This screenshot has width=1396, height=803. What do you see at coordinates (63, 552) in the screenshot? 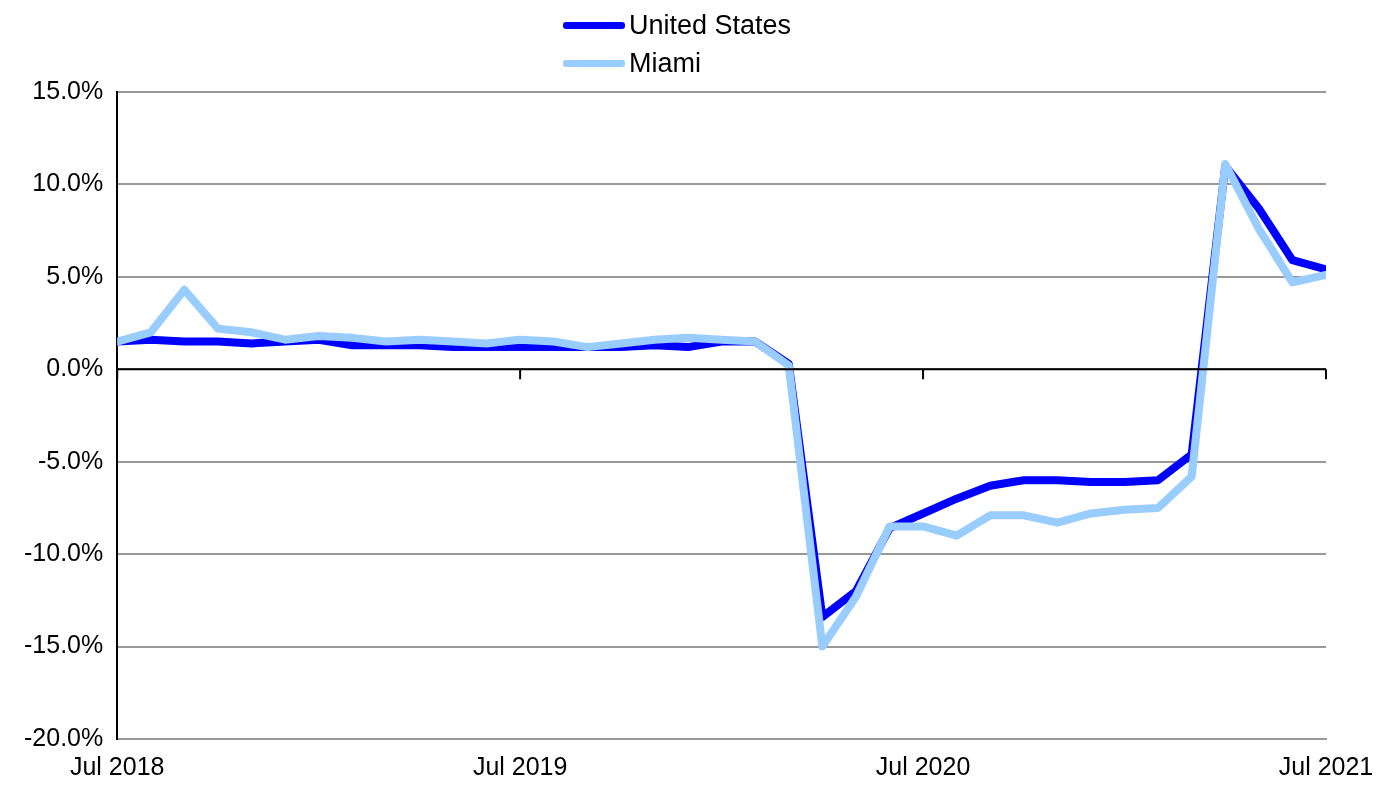
I see `y-tick-label: -10.0%` at bounding box center [63, 552].